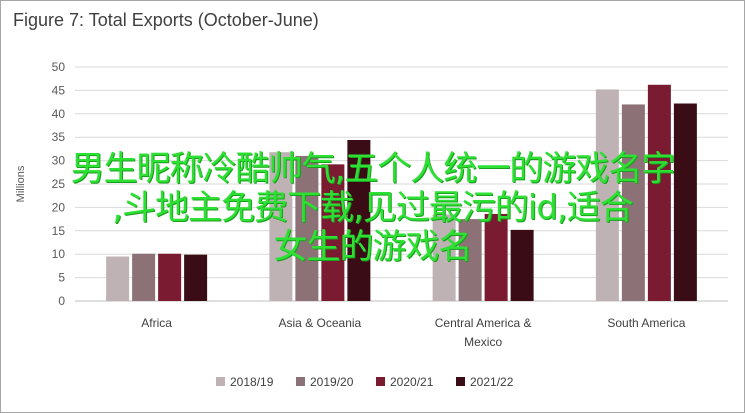 Image resolution: width=745 pixels, height=413 pixels. Describe the element at coordinates (412, 382) in the screenshot. I see `legend-label: 2020/21` at that location.